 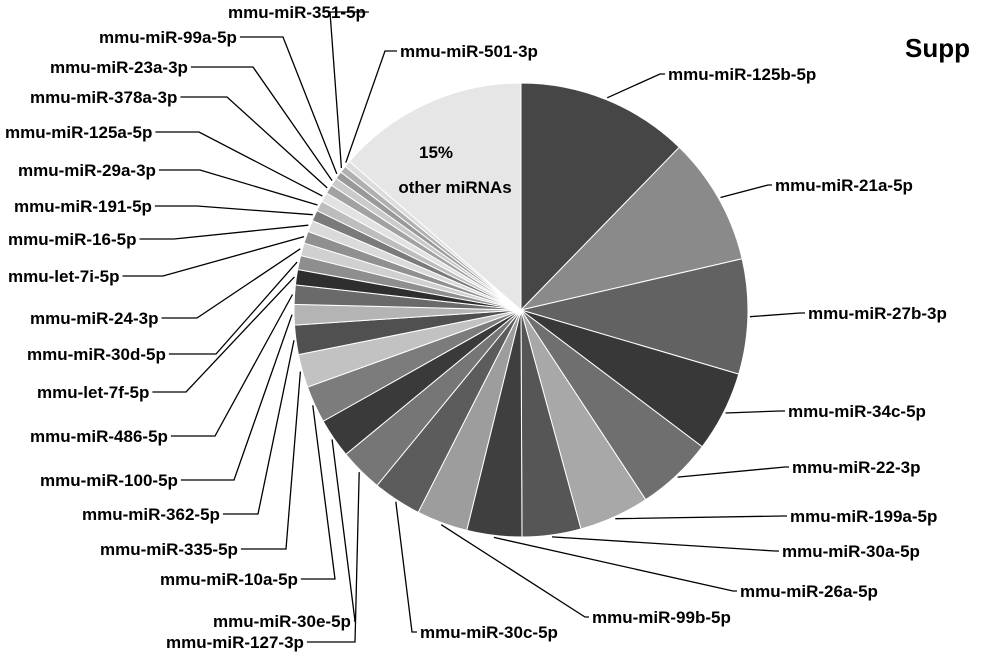 I want to click on leader-line-mmu-mir-22-3p, so click(x=733, y=472).